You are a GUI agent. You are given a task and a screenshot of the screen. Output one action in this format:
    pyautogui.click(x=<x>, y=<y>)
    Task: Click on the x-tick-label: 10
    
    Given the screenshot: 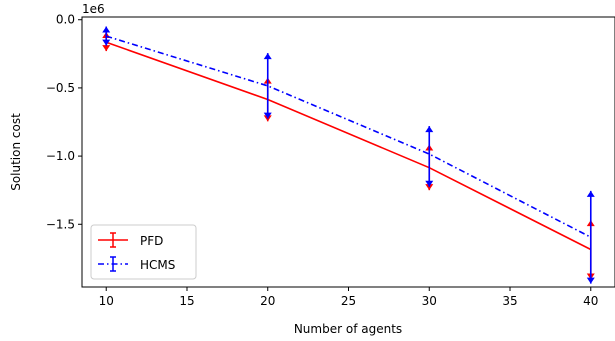 What is the action you would take?
    pyautogui.click(x=106, y=301)
    